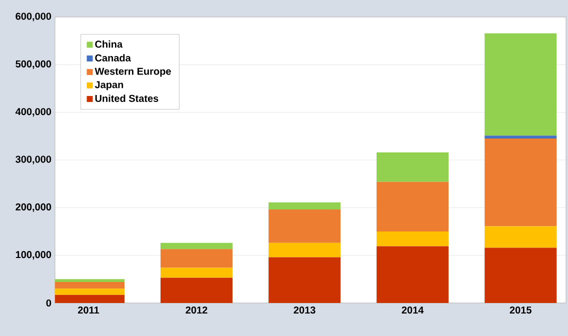 This screenshot has height=336, width=568. Describe the element at coordinates (34, 17) in the screenshot. I see `y-tick-label: 600,000` at that location.